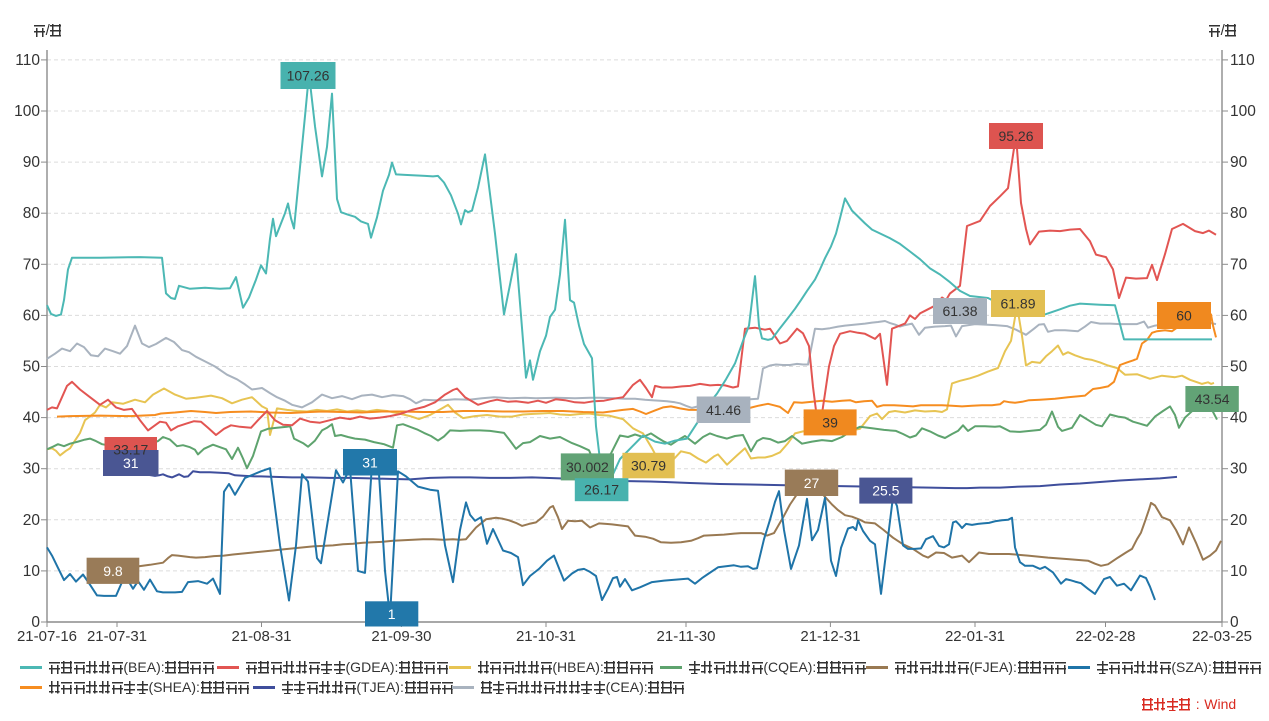  What do you see at coordinates (1015, 136) in the screenshot?
I see `svg-text: 95.26` at bounding box center [1015, 136].